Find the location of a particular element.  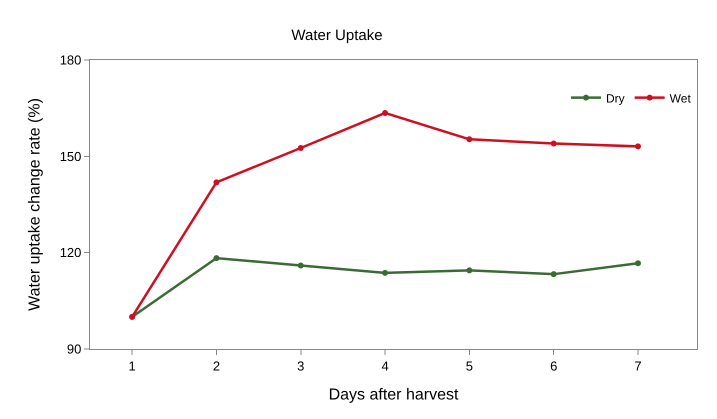

y-tick-label: 120 is located at coordinates (71, 252).